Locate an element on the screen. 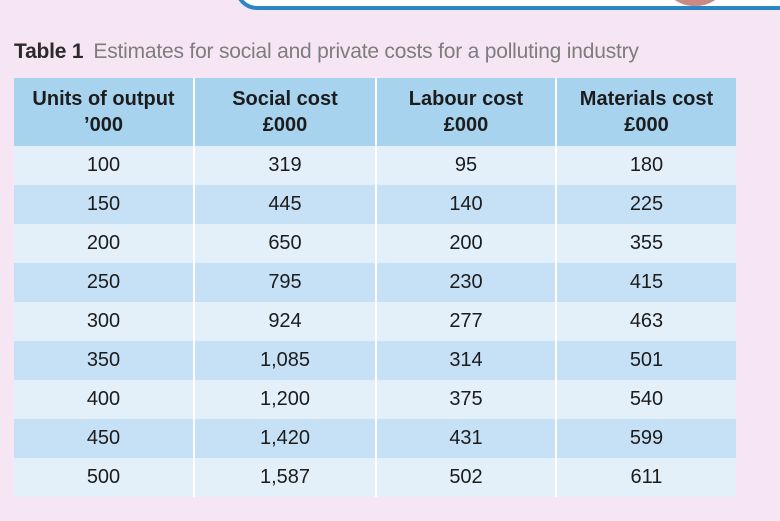 This screenshot has width=780, height=521. cell-social-cost: 1,085 is located at coordinates (285, 360).